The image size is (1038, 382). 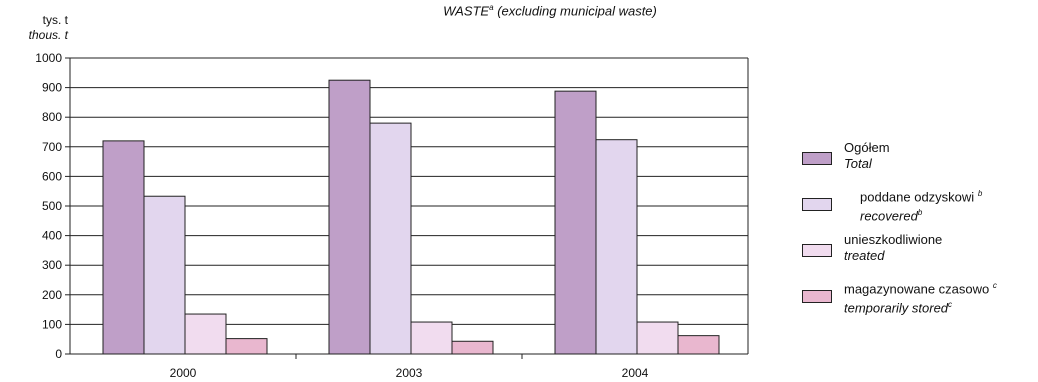 I want to click on legend-item-total: Ogółem Total, so click(x=918, y=163).